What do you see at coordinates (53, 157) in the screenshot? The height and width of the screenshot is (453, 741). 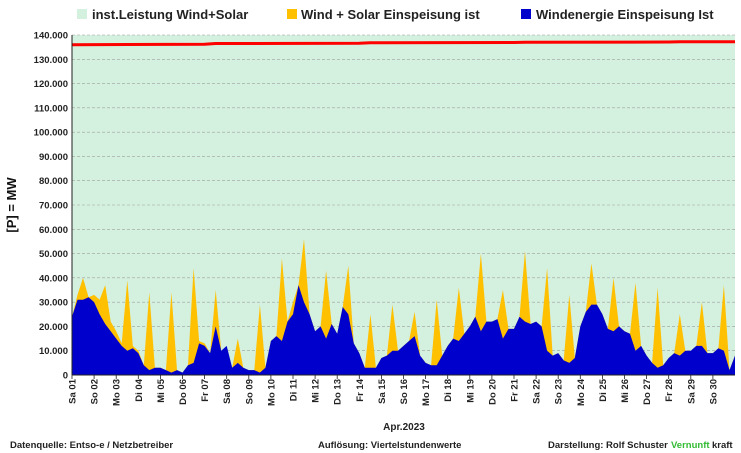 I see `y-tick-label: 90.000` at bounding box center [53, 157].